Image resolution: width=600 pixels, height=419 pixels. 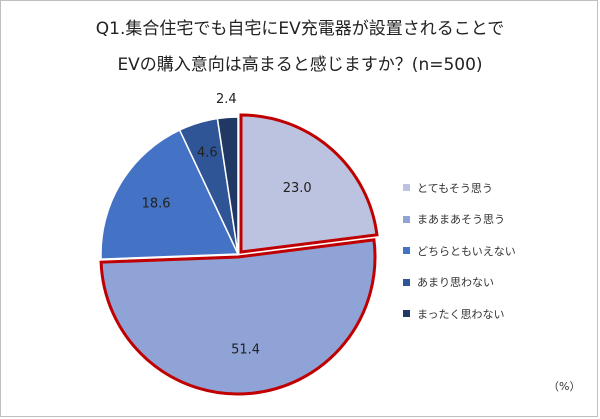 I want to click on legend-item-4: まったく思わない, so click(x=459, y=314).